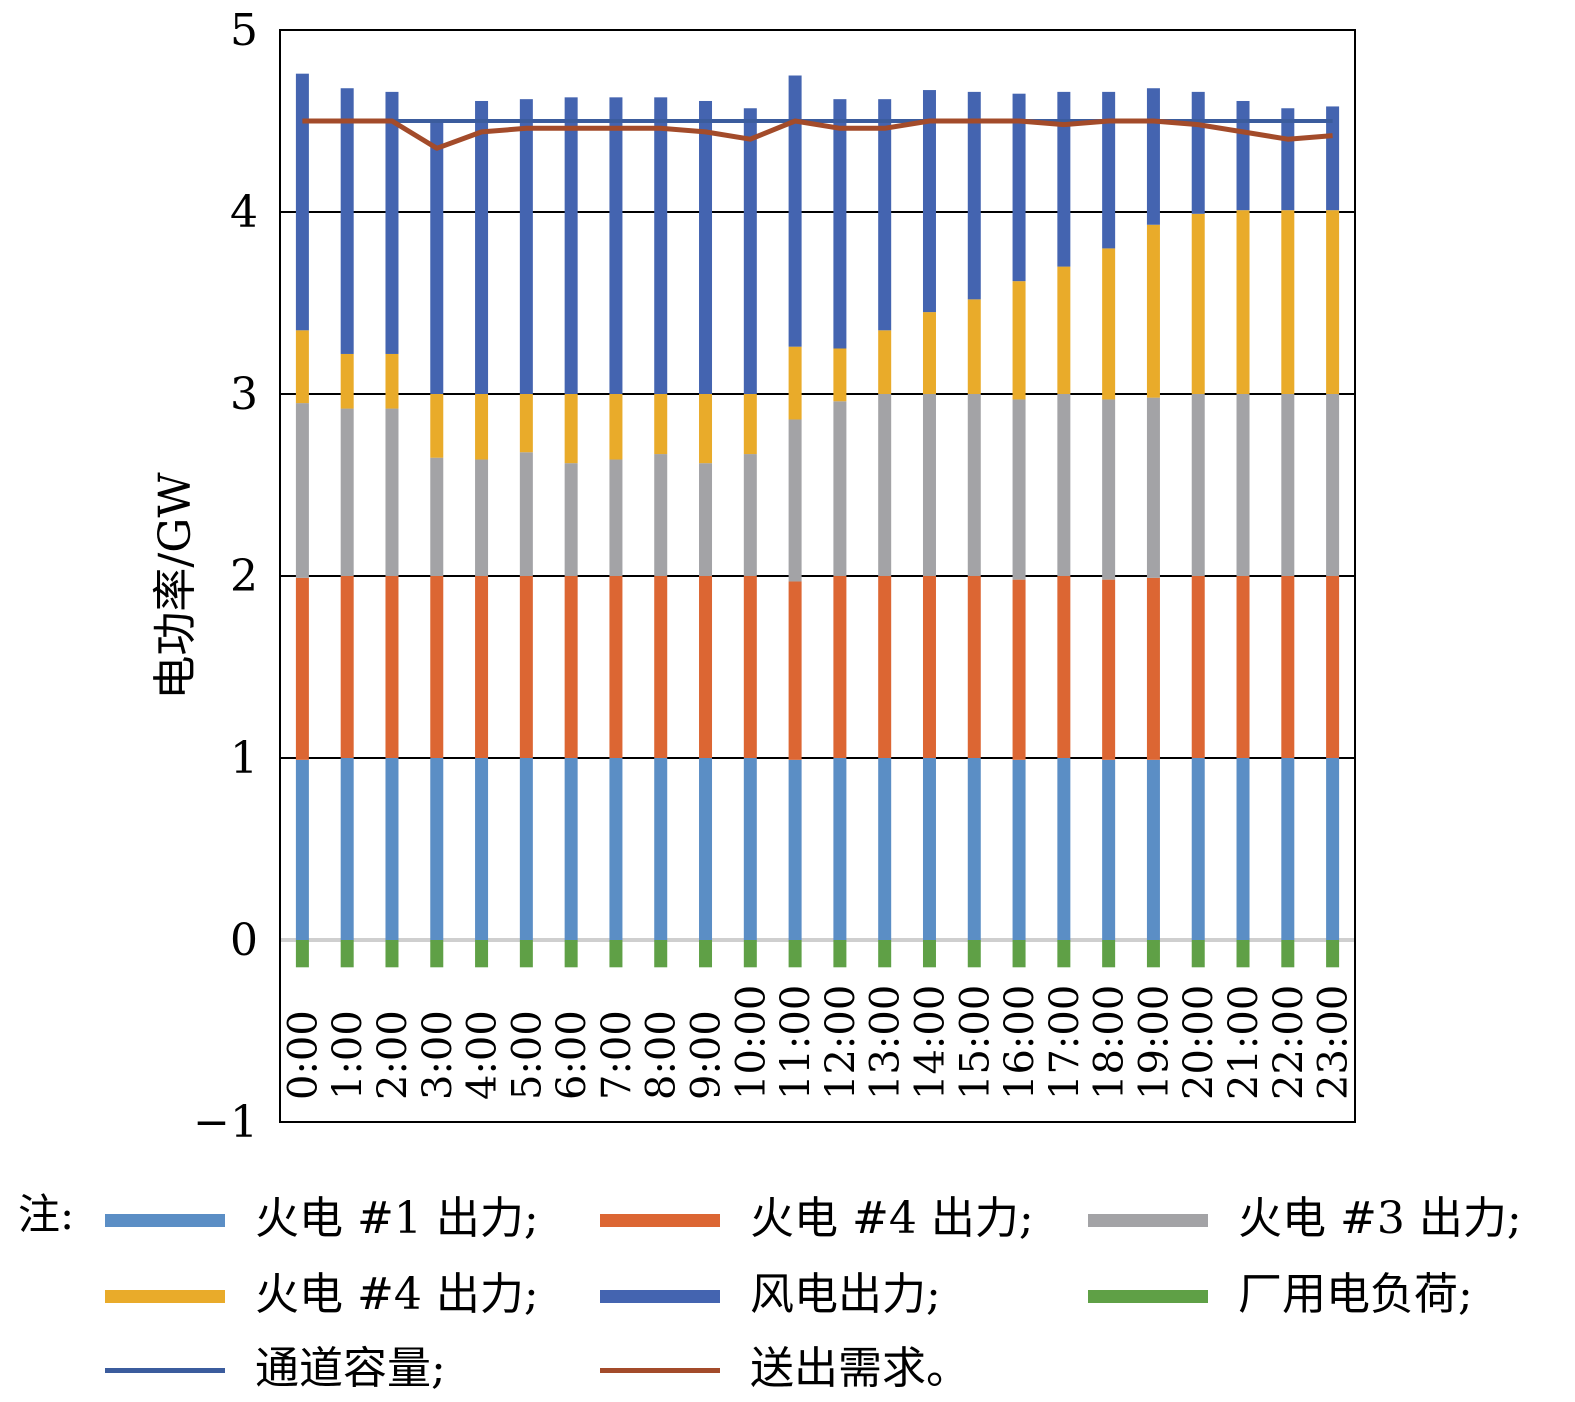  I want to click on y-tick-label: 3, so click(244, 394).